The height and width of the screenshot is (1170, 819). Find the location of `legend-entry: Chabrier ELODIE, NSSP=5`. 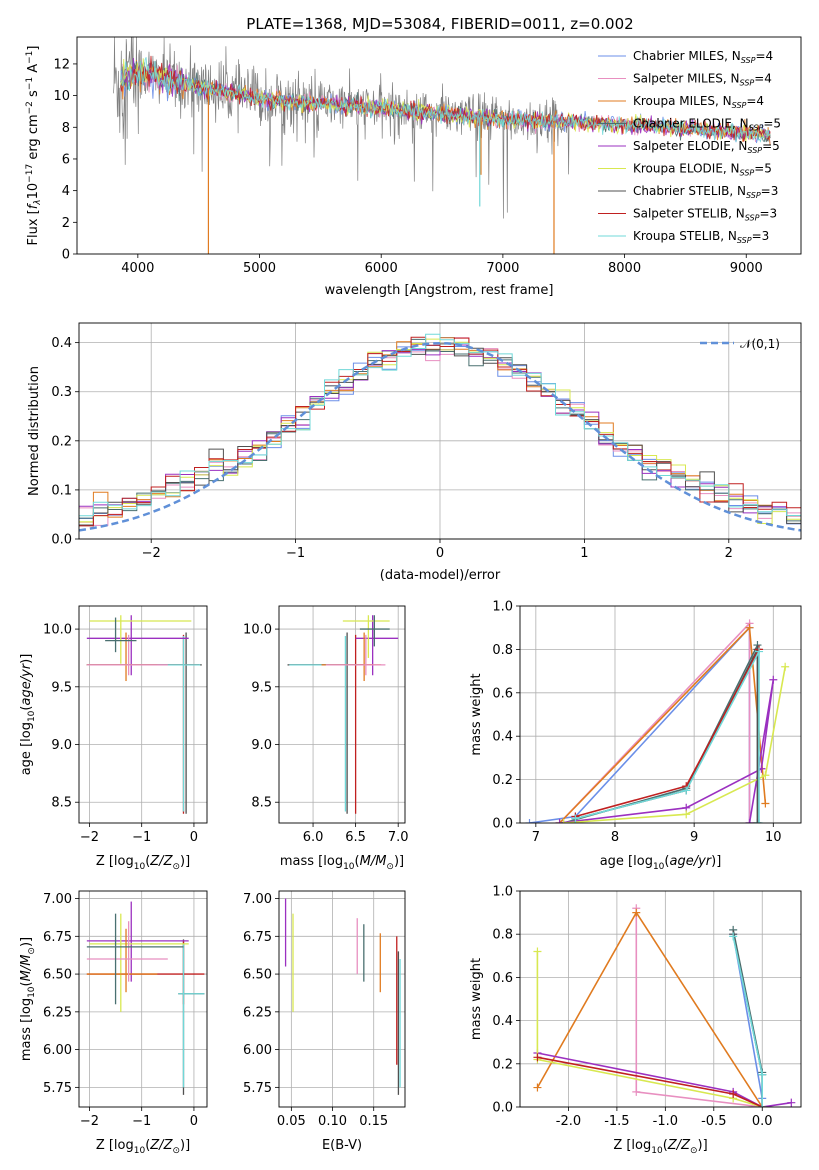

legend-entry: Chabrier ELODIE, NSSP=5 is located at coordinates (707, 125).